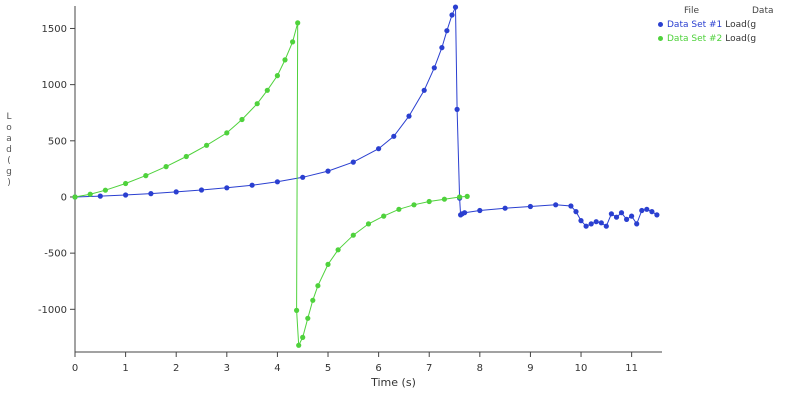  Describe the element at coordinates (581, 368) in the screenshot. I see `x-tick-label: 10` at that location.